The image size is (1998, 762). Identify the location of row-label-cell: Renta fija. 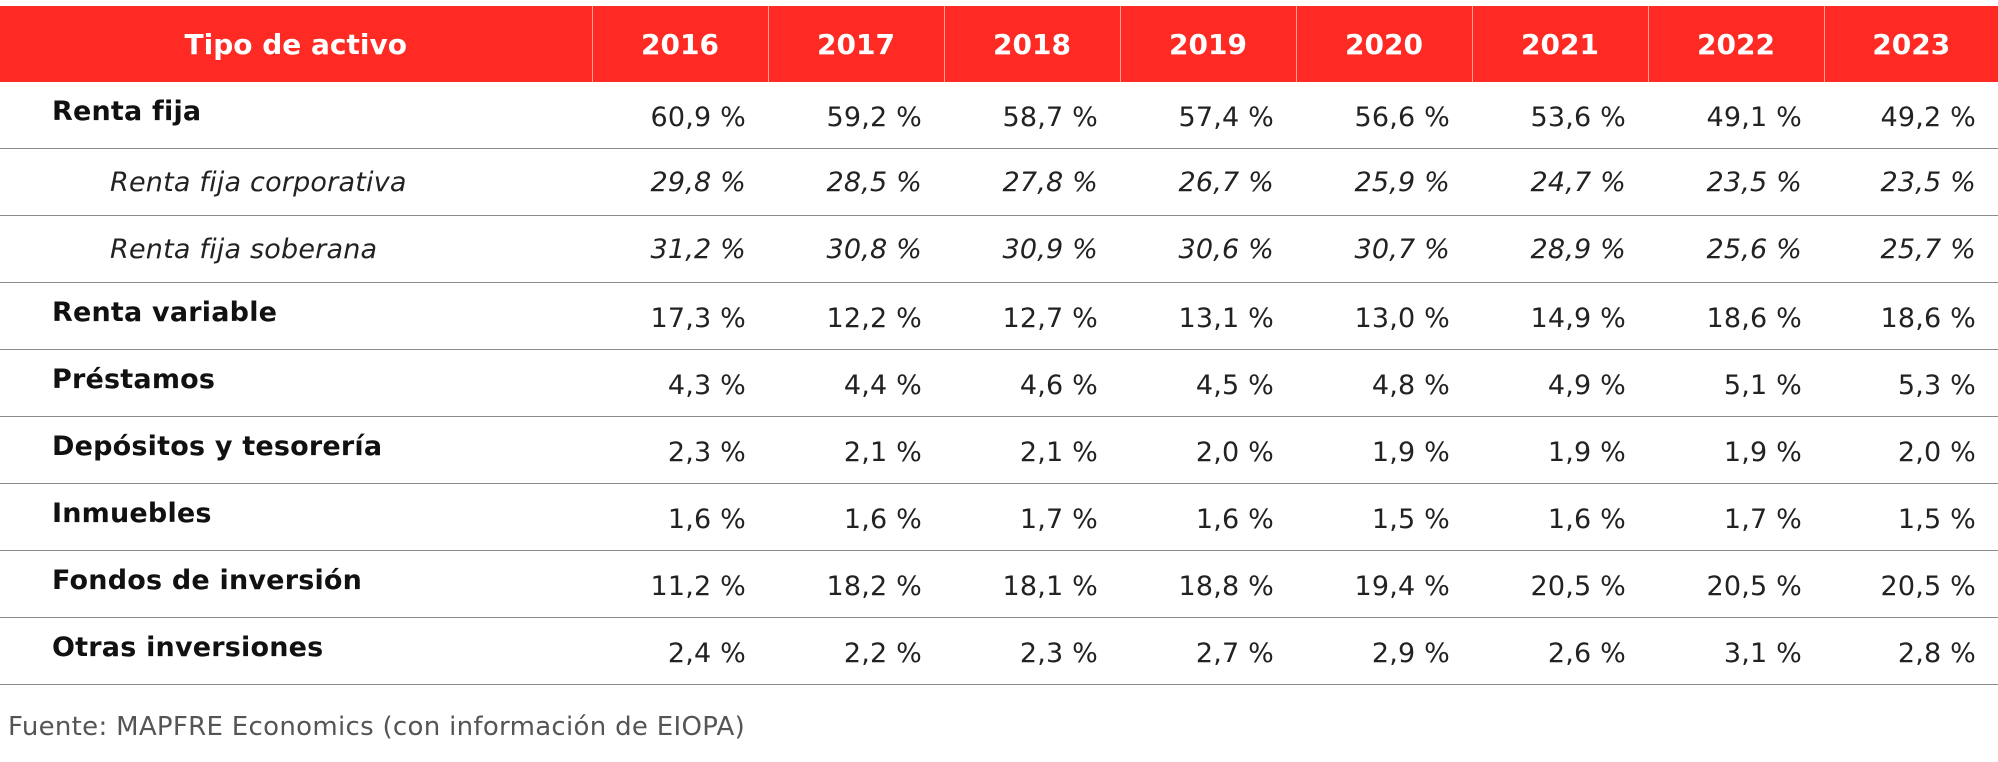
(296, 115).